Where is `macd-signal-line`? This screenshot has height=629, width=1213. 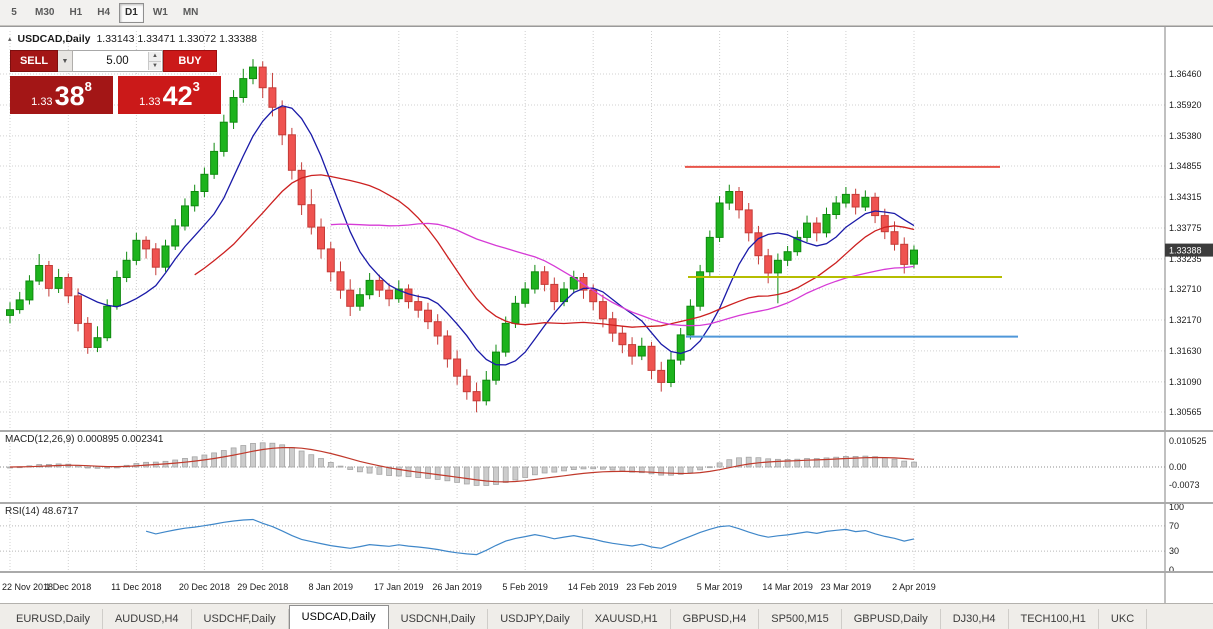
macd-signal-line is located at coordinates (462, 465).